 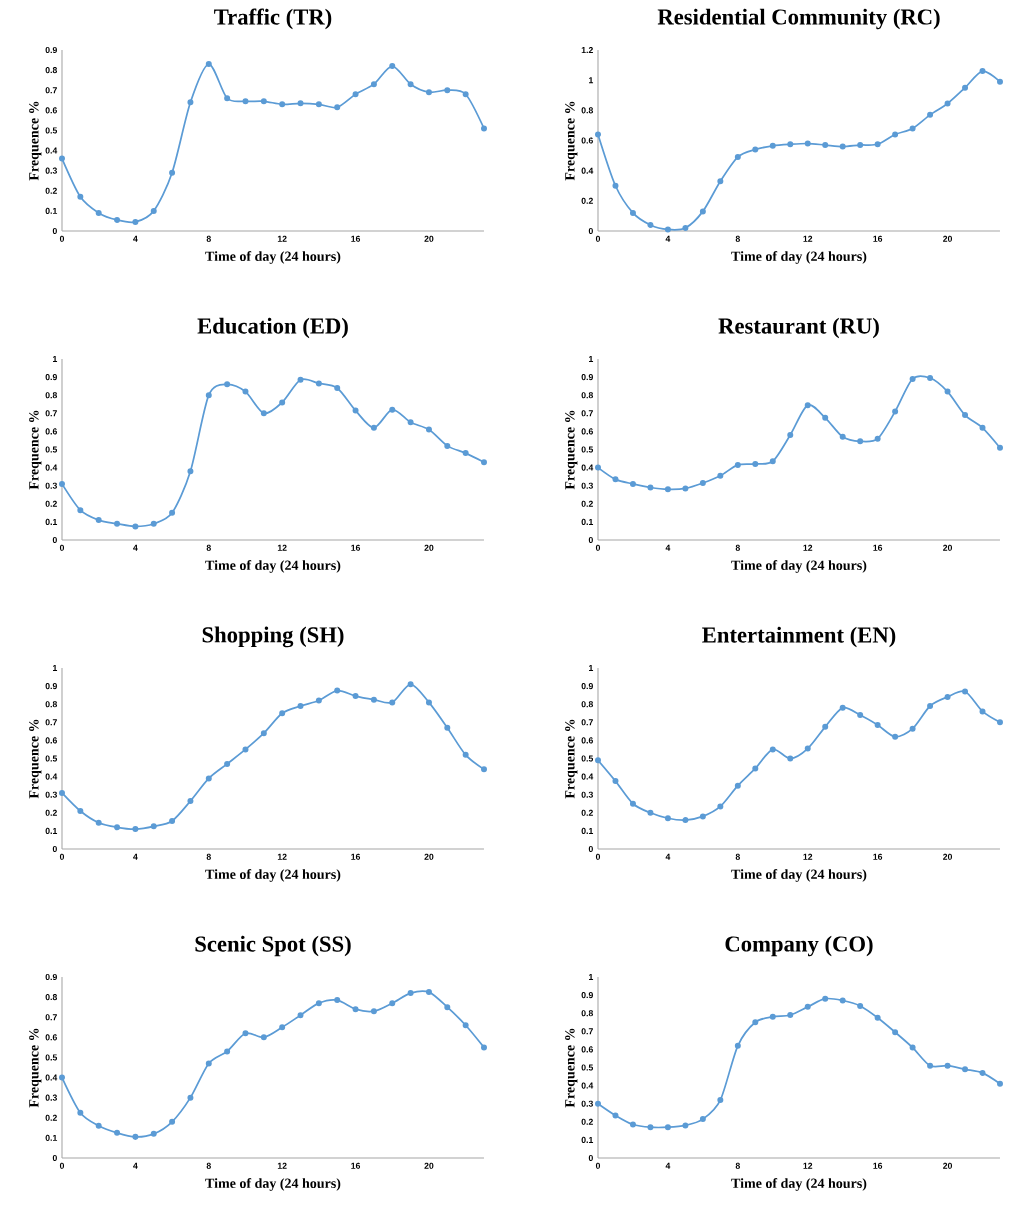 What do you see at coordinates (587, 485) in the screenshot?
I see `y-tick-label: 0.3` at bounding box center [587, 485].